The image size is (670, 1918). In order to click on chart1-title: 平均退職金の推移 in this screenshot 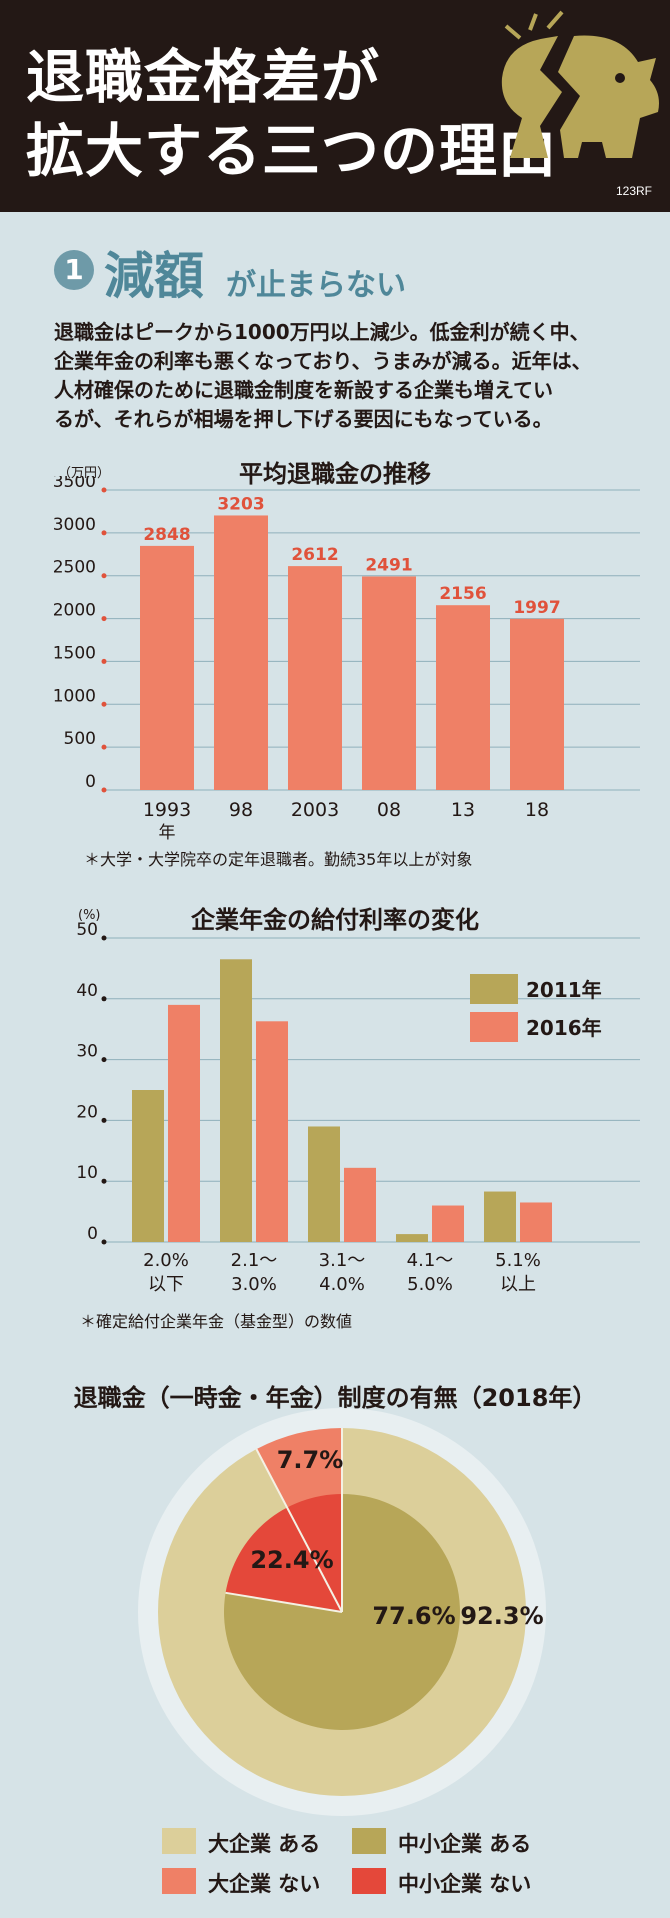, I will do `click(335, 474)`.